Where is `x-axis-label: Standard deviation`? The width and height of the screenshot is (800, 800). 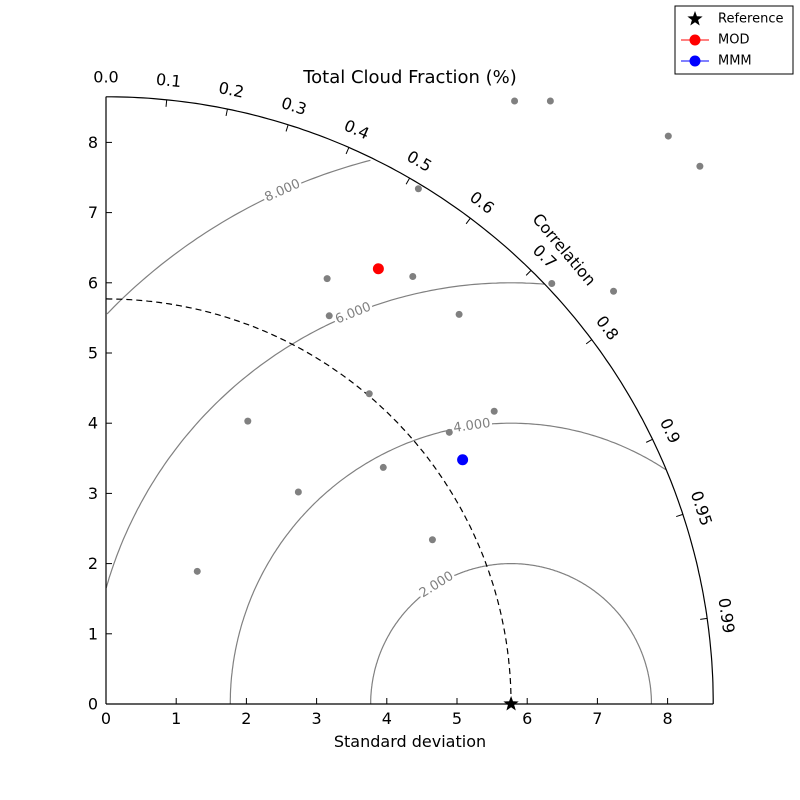
x-axis-label: Standard deviation is located at coordinates (410, 741).